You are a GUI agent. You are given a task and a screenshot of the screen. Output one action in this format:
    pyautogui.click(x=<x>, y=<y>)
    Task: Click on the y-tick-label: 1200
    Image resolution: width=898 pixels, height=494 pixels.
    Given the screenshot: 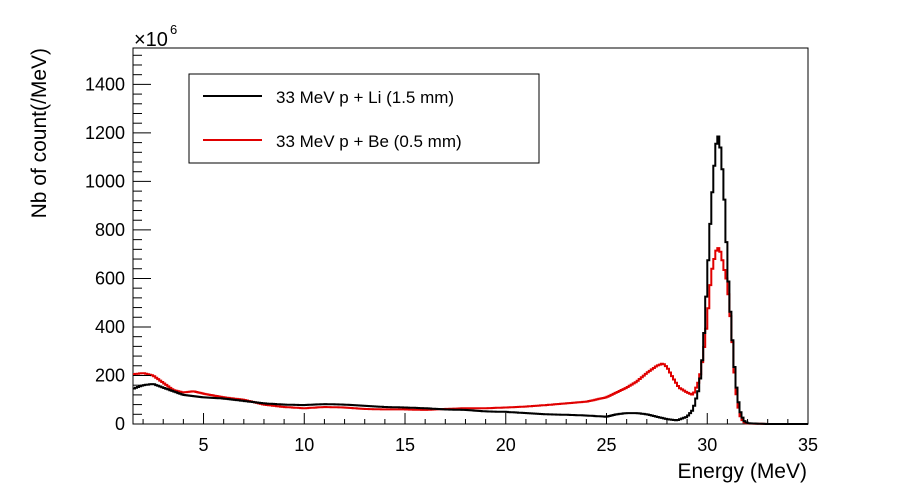 What is the action you would take?
    pyautogui.click(x=105, y=133)
    